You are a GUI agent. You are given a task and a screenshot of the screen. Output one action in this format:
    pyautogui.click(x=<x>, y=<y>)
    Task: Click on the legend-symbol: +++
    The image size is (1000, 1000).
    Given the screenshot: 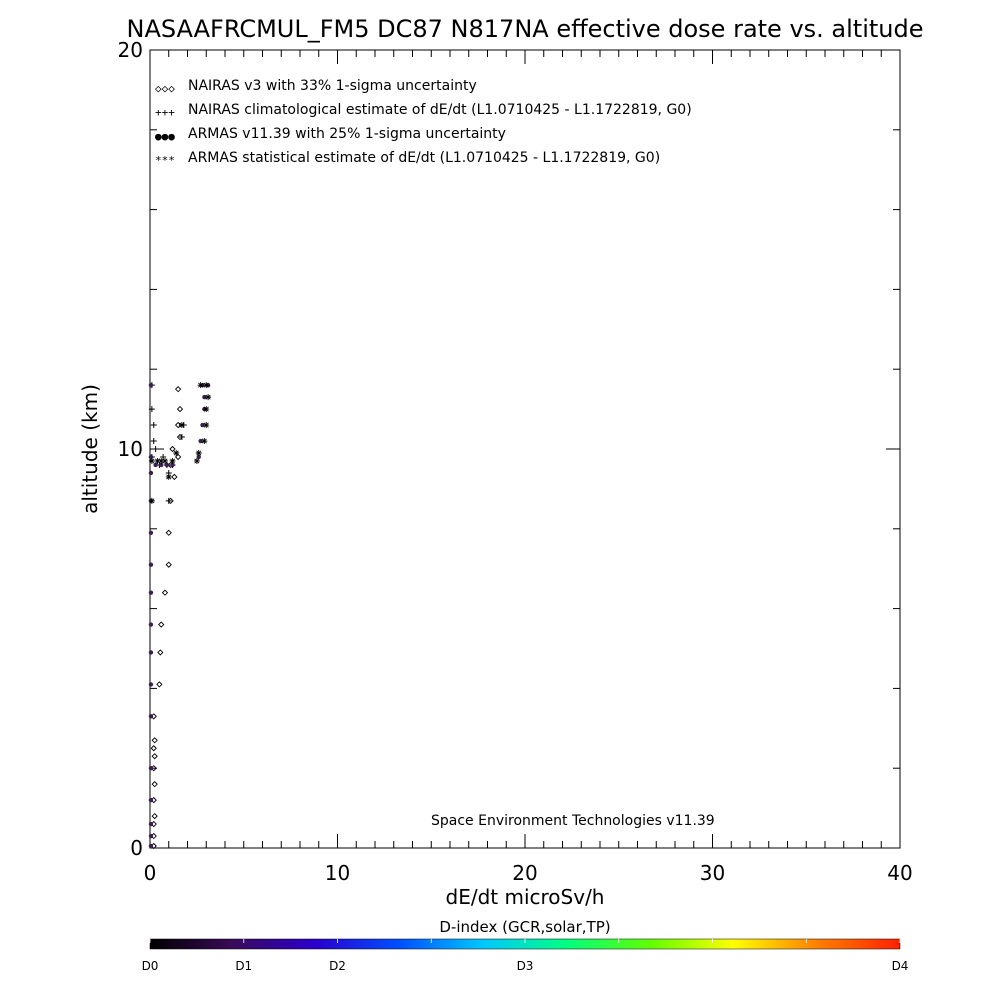 What is the action you would take?
    pyautogui.click(x=165, y=112)
    